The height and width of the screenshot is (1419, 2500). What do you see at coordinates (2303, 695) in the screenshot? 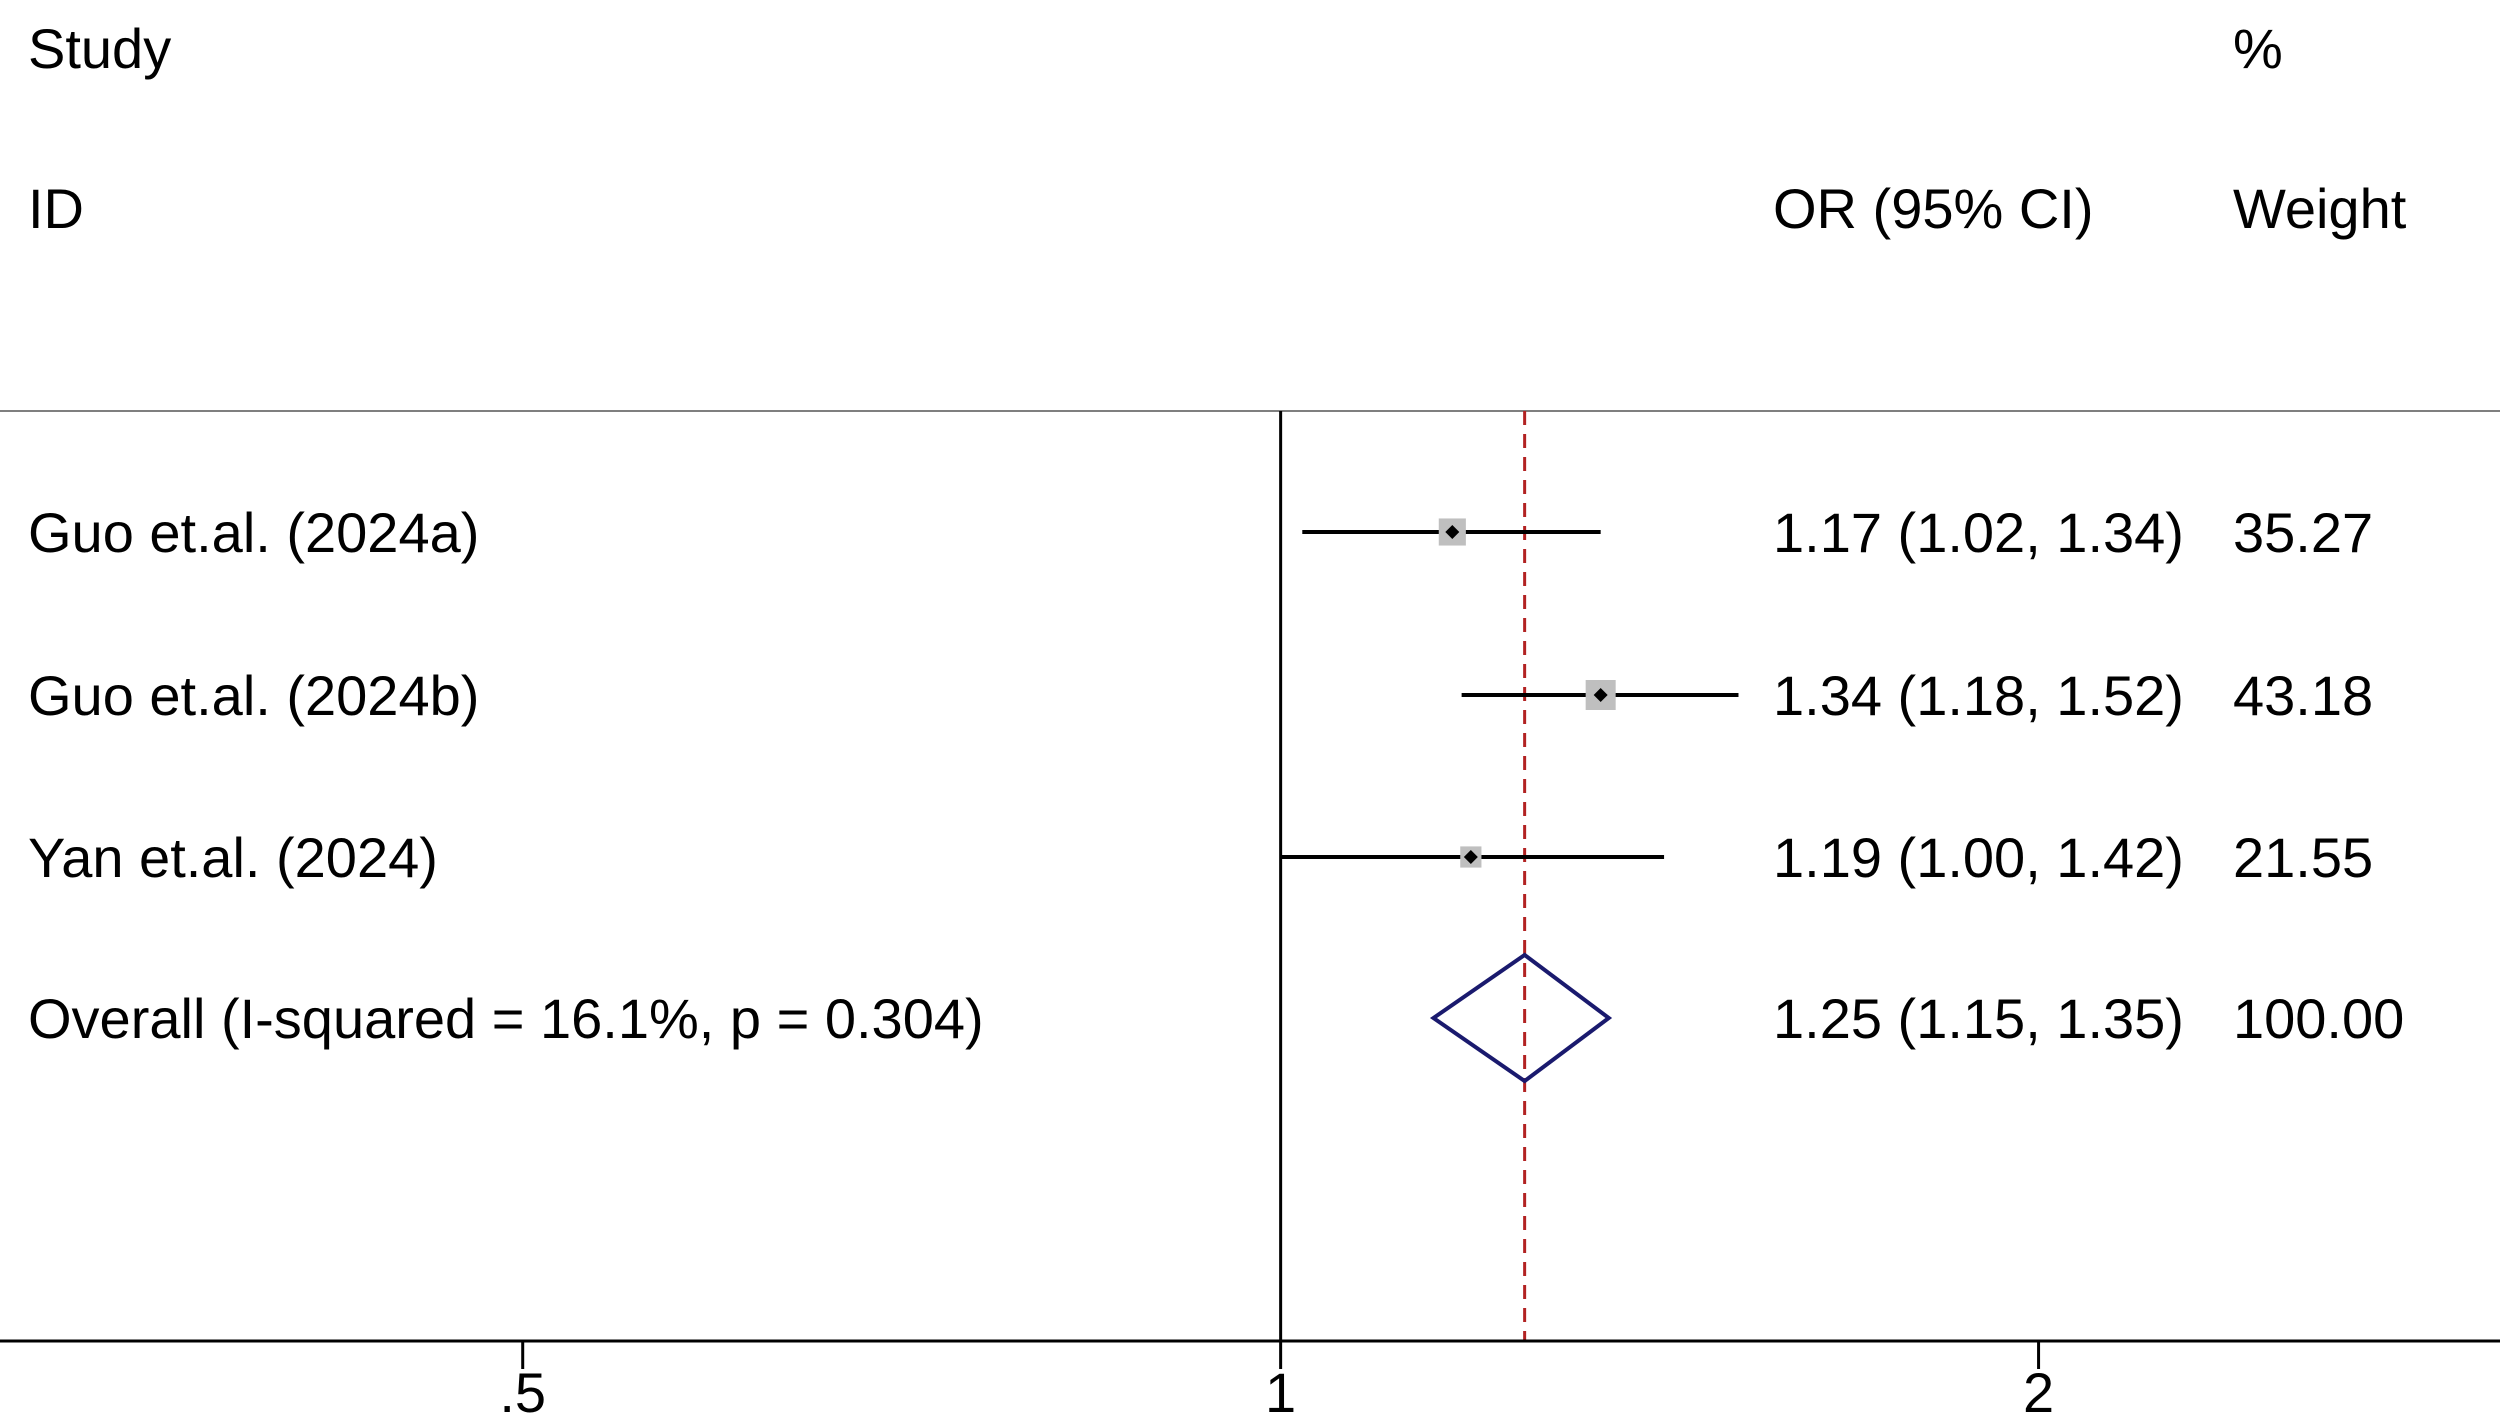
I see `weight-value: 43.18` at bounding box center [2303, 695].